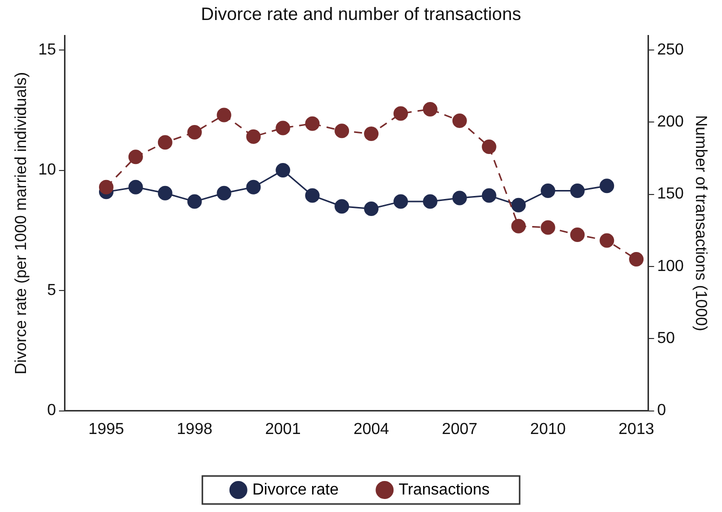 Image resolution: width=722 pixels, height=512 pixels. Describe the element at coordinates (666, 339) in the screenshot. I see `y2-tick-label: 50` at that location.